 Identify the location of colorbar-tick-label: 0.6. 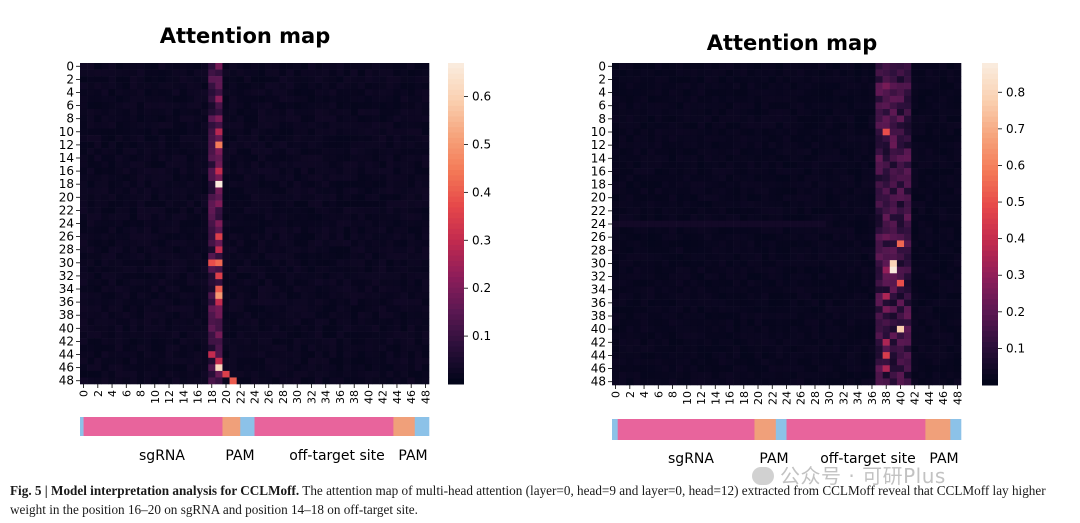
(481, 97).